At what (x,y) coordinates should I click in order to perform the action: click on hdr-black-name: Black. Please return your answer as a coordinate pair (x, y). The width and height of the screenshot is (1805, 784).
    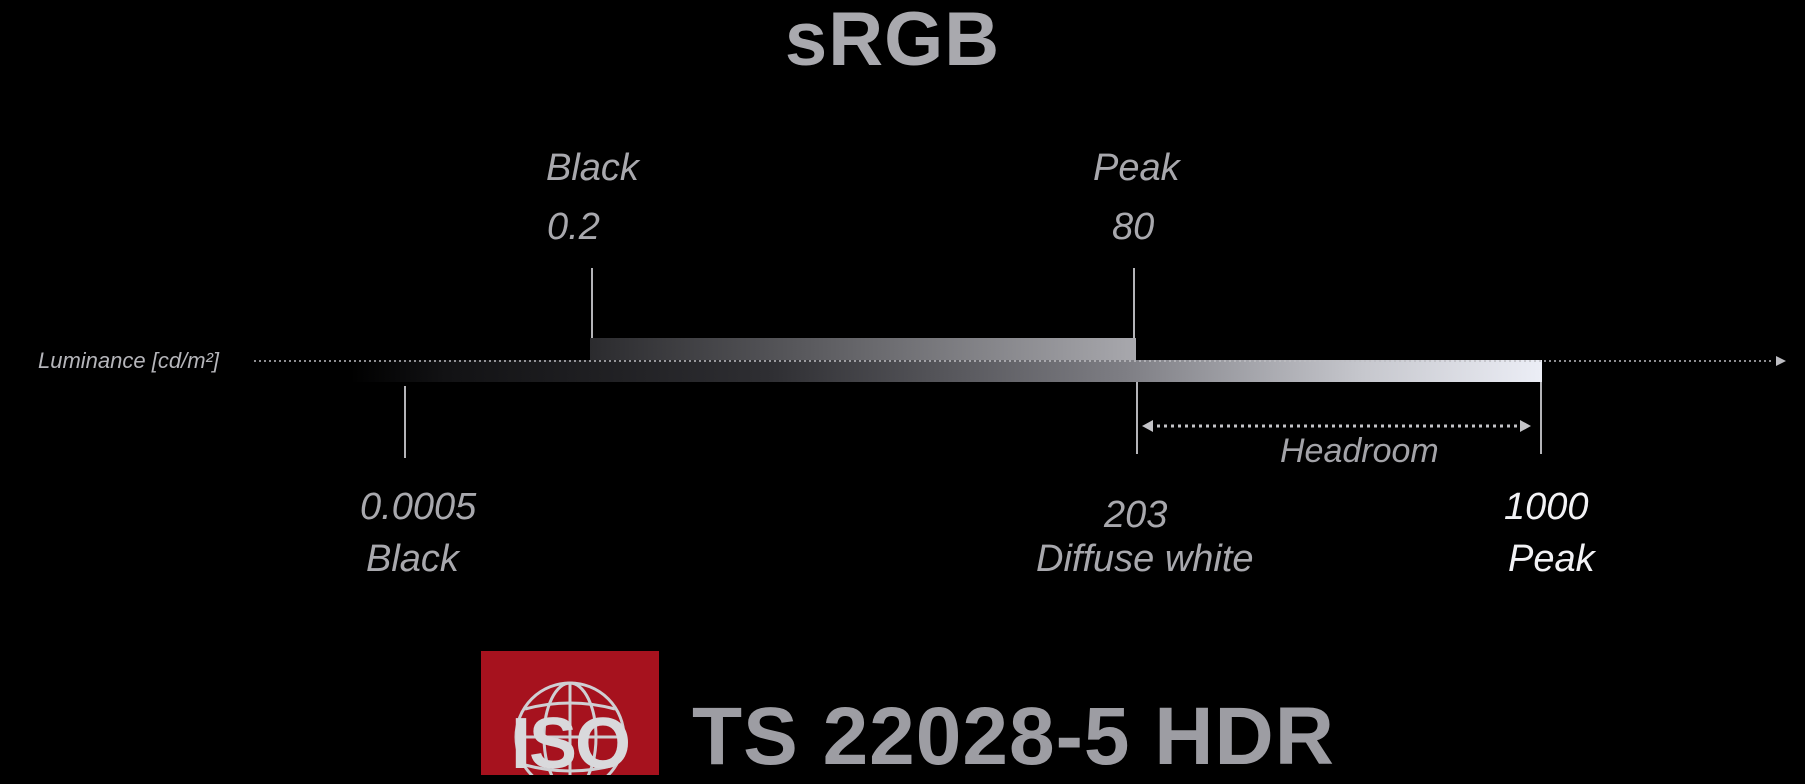
    Looking at the image, I should click on (412, 559).